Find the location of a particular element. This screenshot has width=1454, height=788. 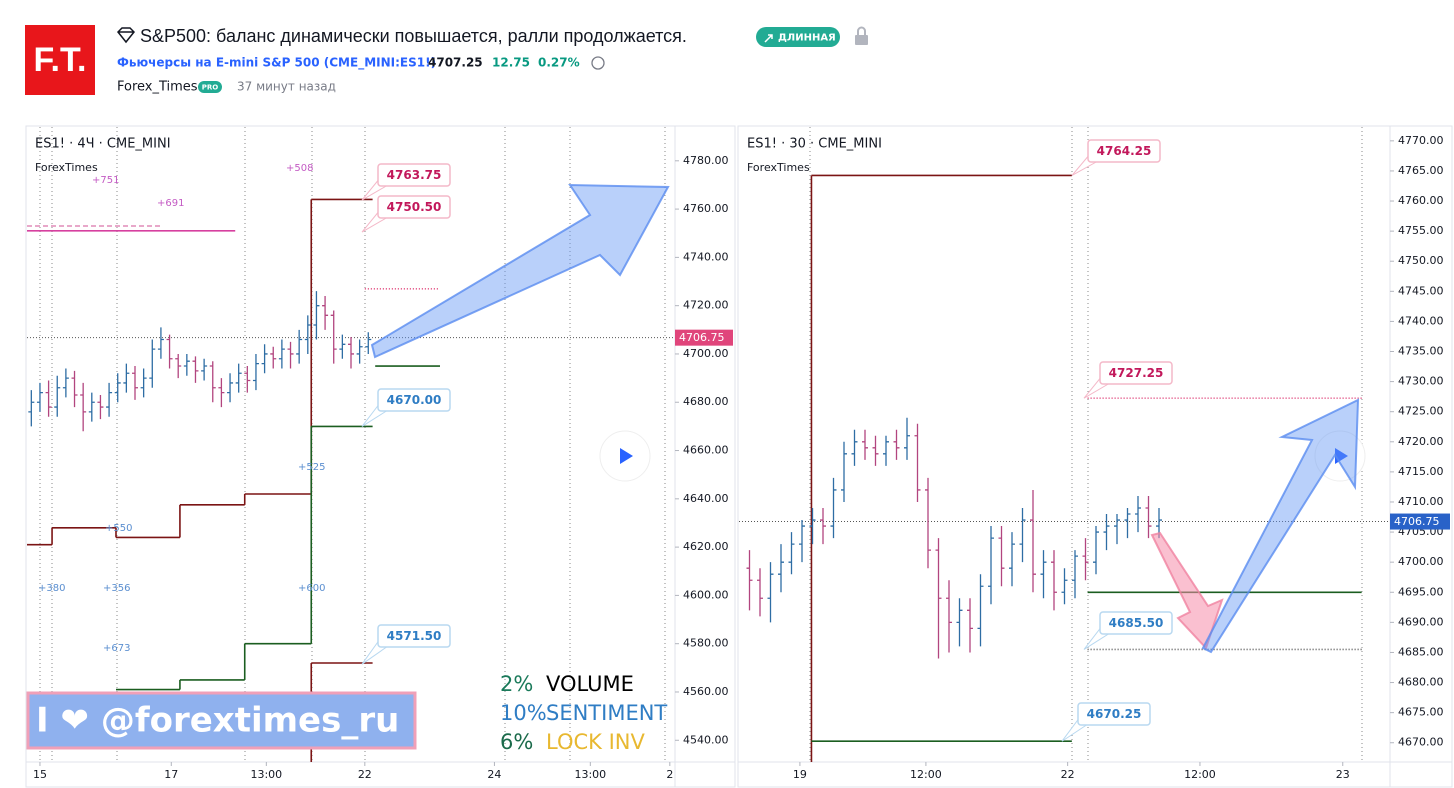

diamond-icon is located at coordinates (126, 35).